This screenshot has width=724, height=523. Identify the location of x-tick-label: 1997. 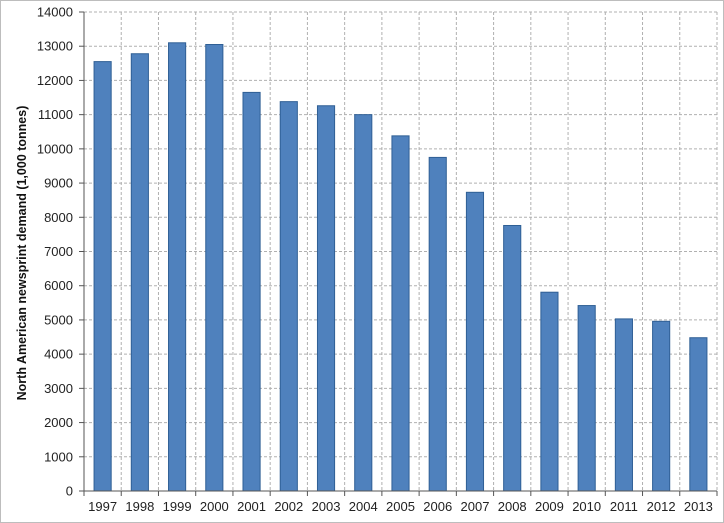
(102, 506).